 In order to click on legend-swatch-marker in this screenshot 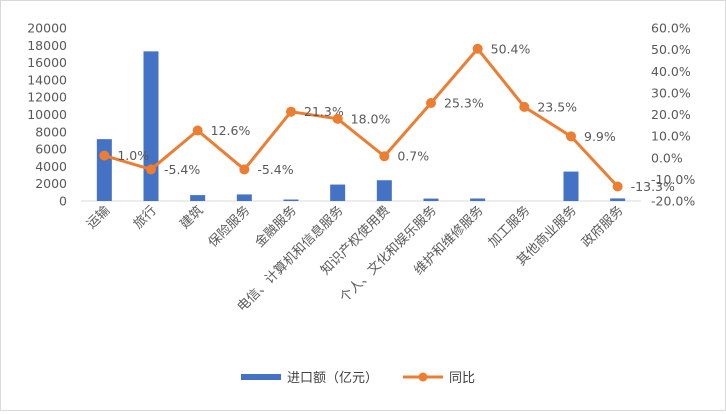, I will do `click(423, 377)`.